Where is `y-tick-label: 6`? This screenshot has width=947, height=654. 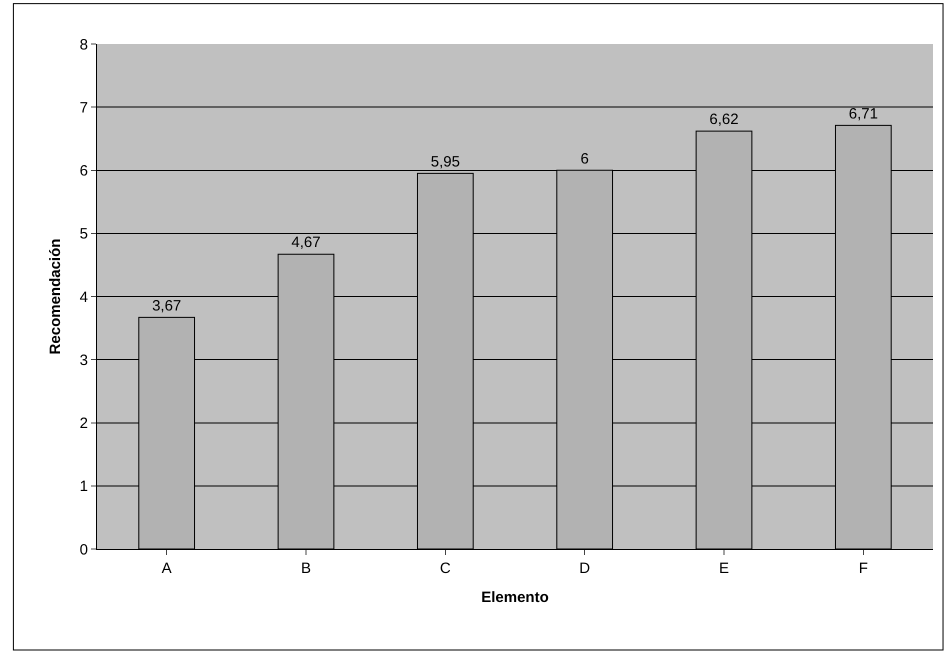 y-tick-label: 6 is located at coordinates (84, 171).